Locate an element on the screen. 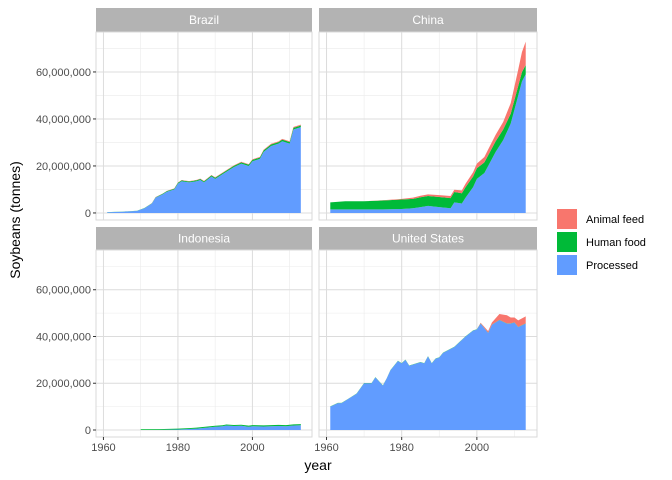 This screenshot has height=480, width=672. area-human-food-china is located at coordinates (428, 137).